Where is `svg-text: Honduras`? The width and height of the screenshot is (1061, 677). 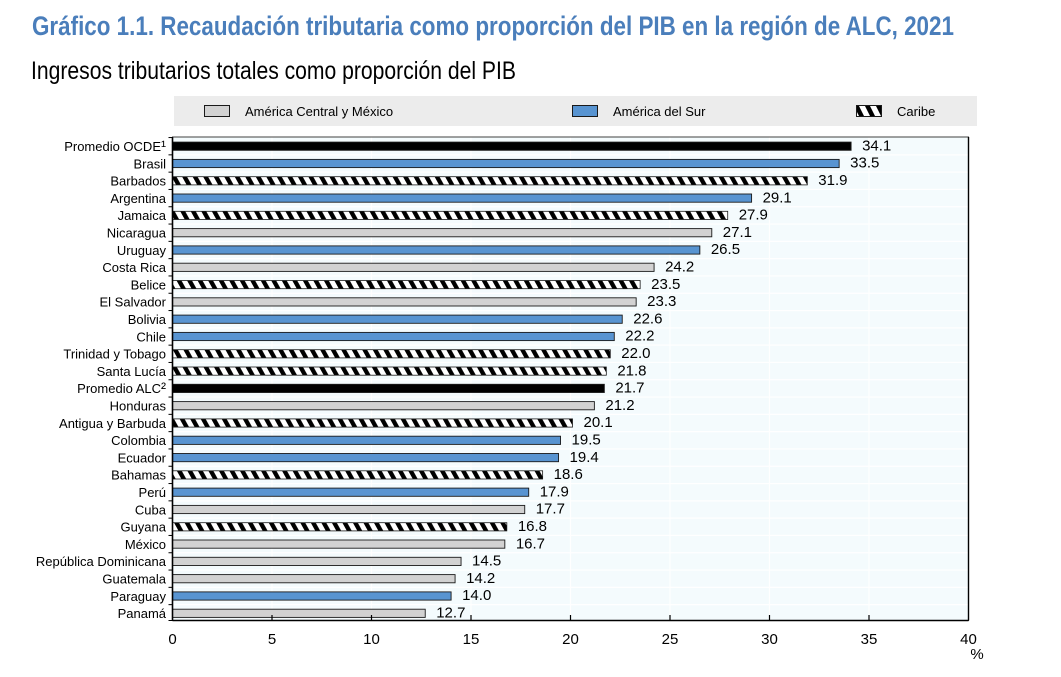
svg-text: Honduras is located at coordinates (138, 406).